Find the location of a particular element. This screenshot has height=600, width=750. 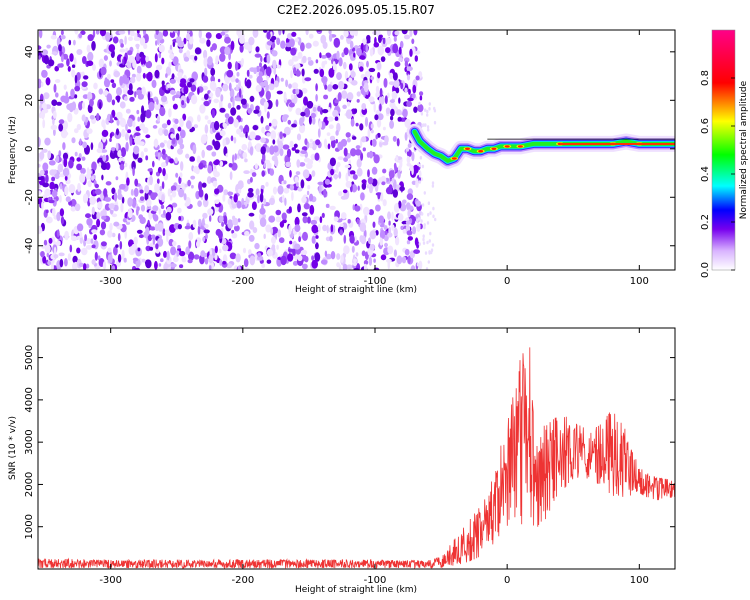

signal-hotspot is located at coordinates (454, 158).